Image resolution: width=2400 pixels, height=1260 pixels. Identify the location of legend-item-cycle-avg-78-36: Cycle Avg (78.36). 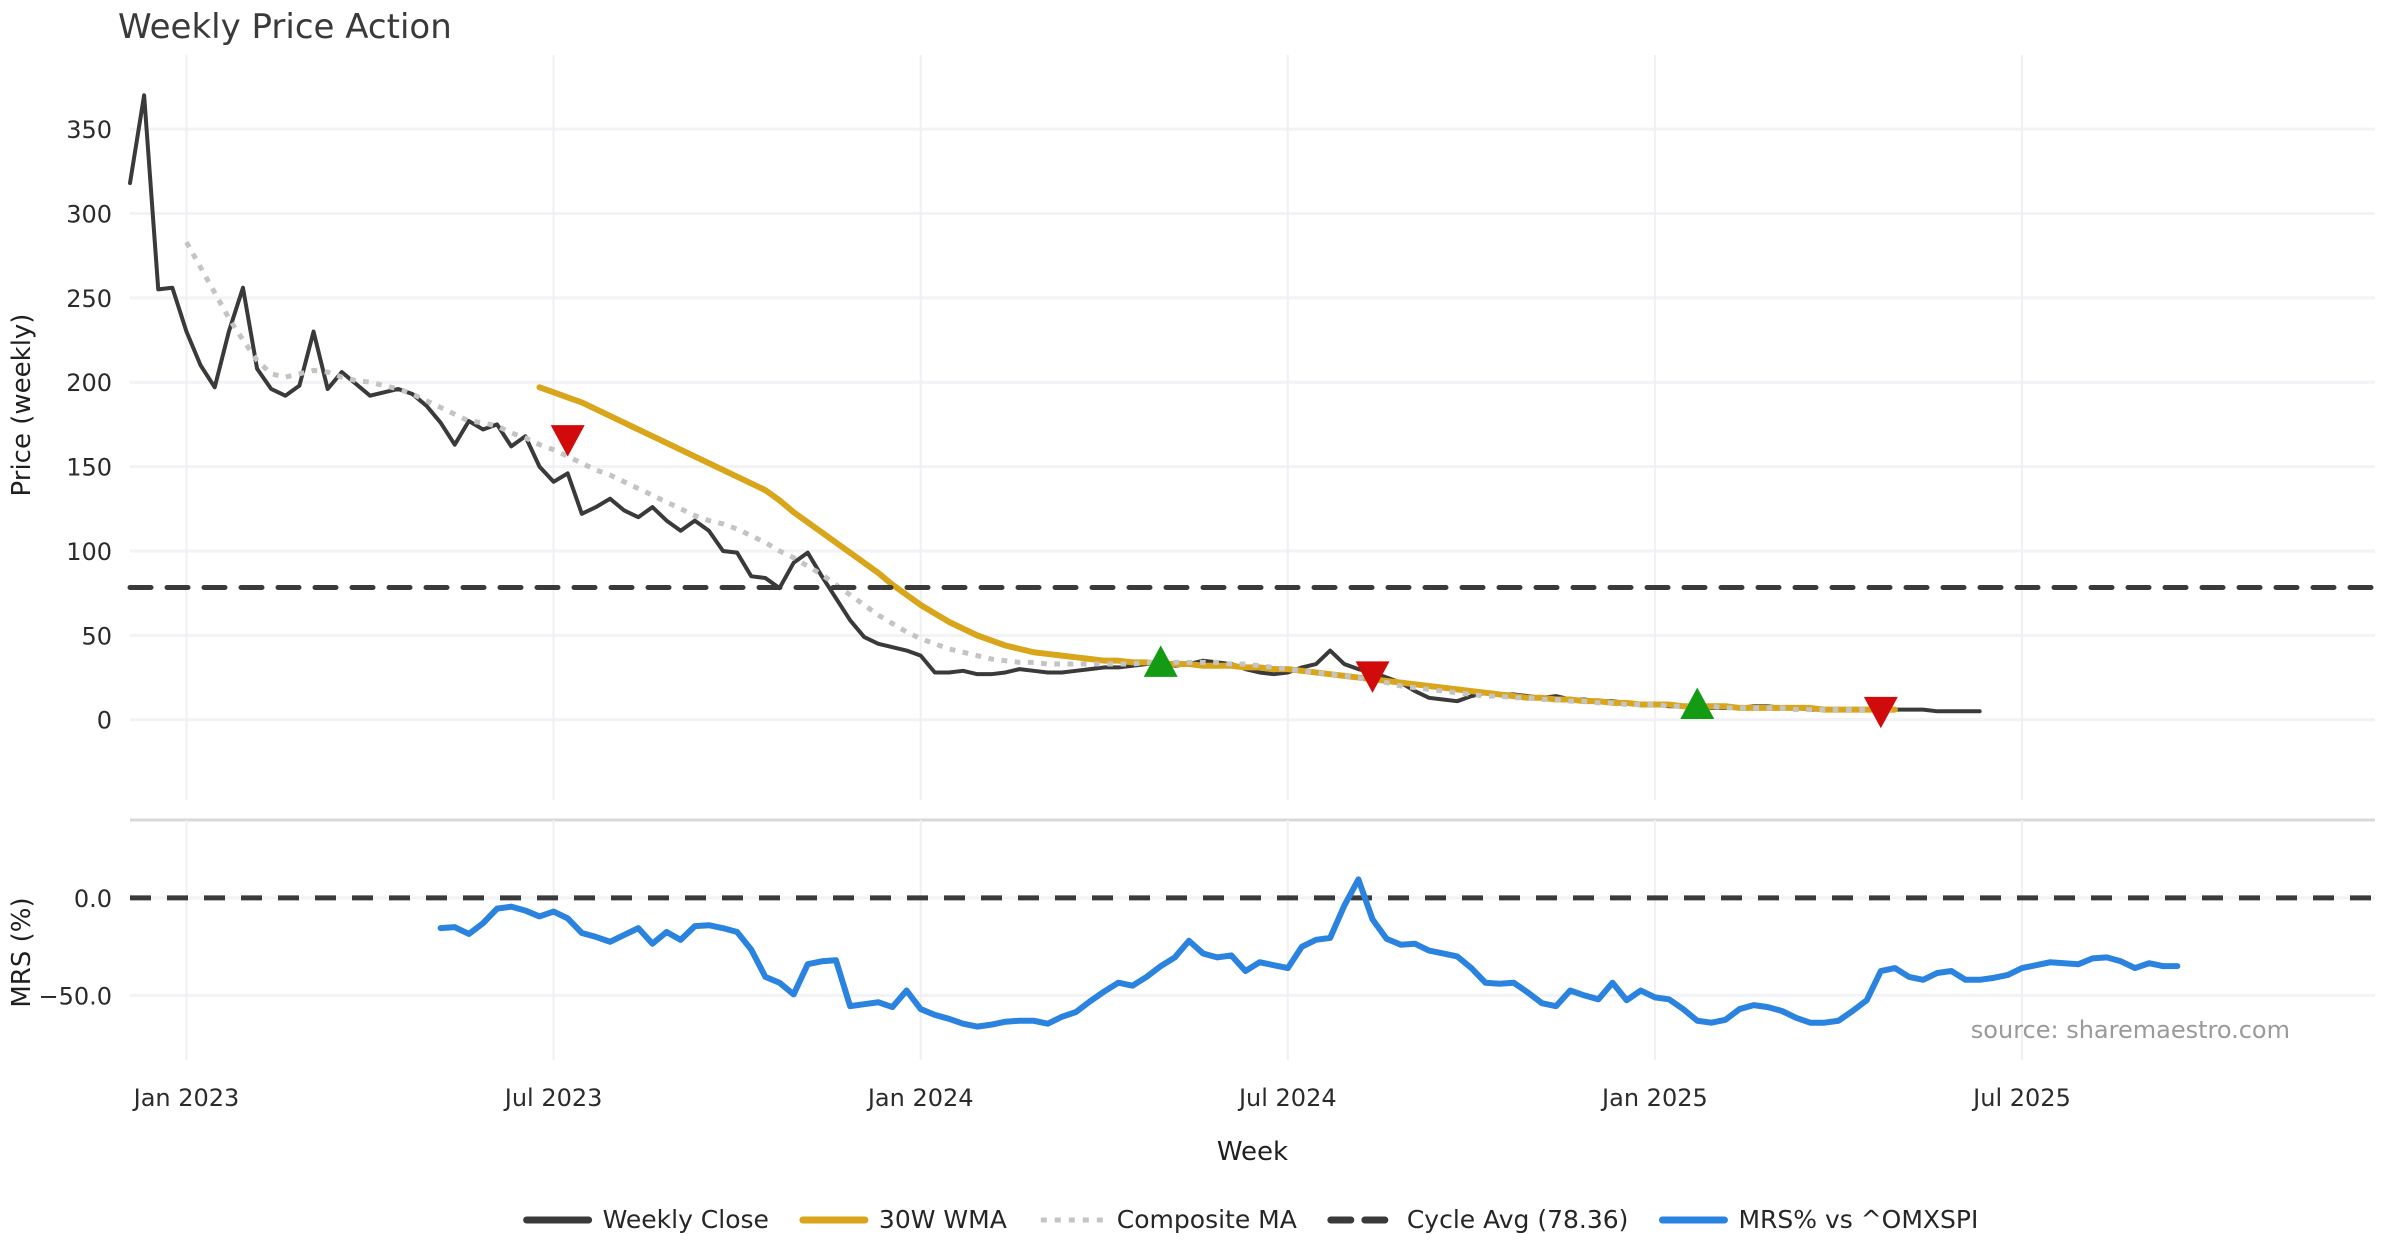
(1478, 1219).